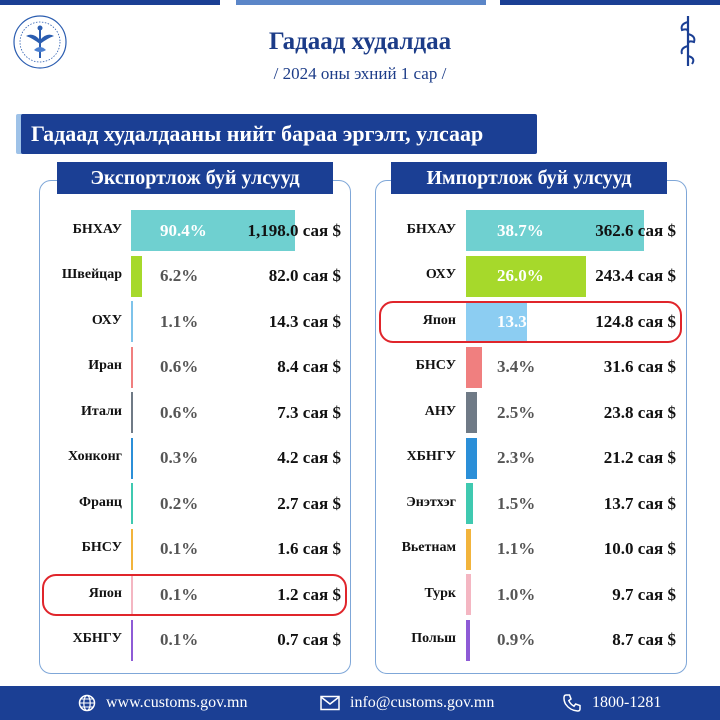 The image size is (720, 720). What do you see at coordinates (105, 365) in the screenshot?
I see `export-country-label: Иран` at bounding box center [105, 365].